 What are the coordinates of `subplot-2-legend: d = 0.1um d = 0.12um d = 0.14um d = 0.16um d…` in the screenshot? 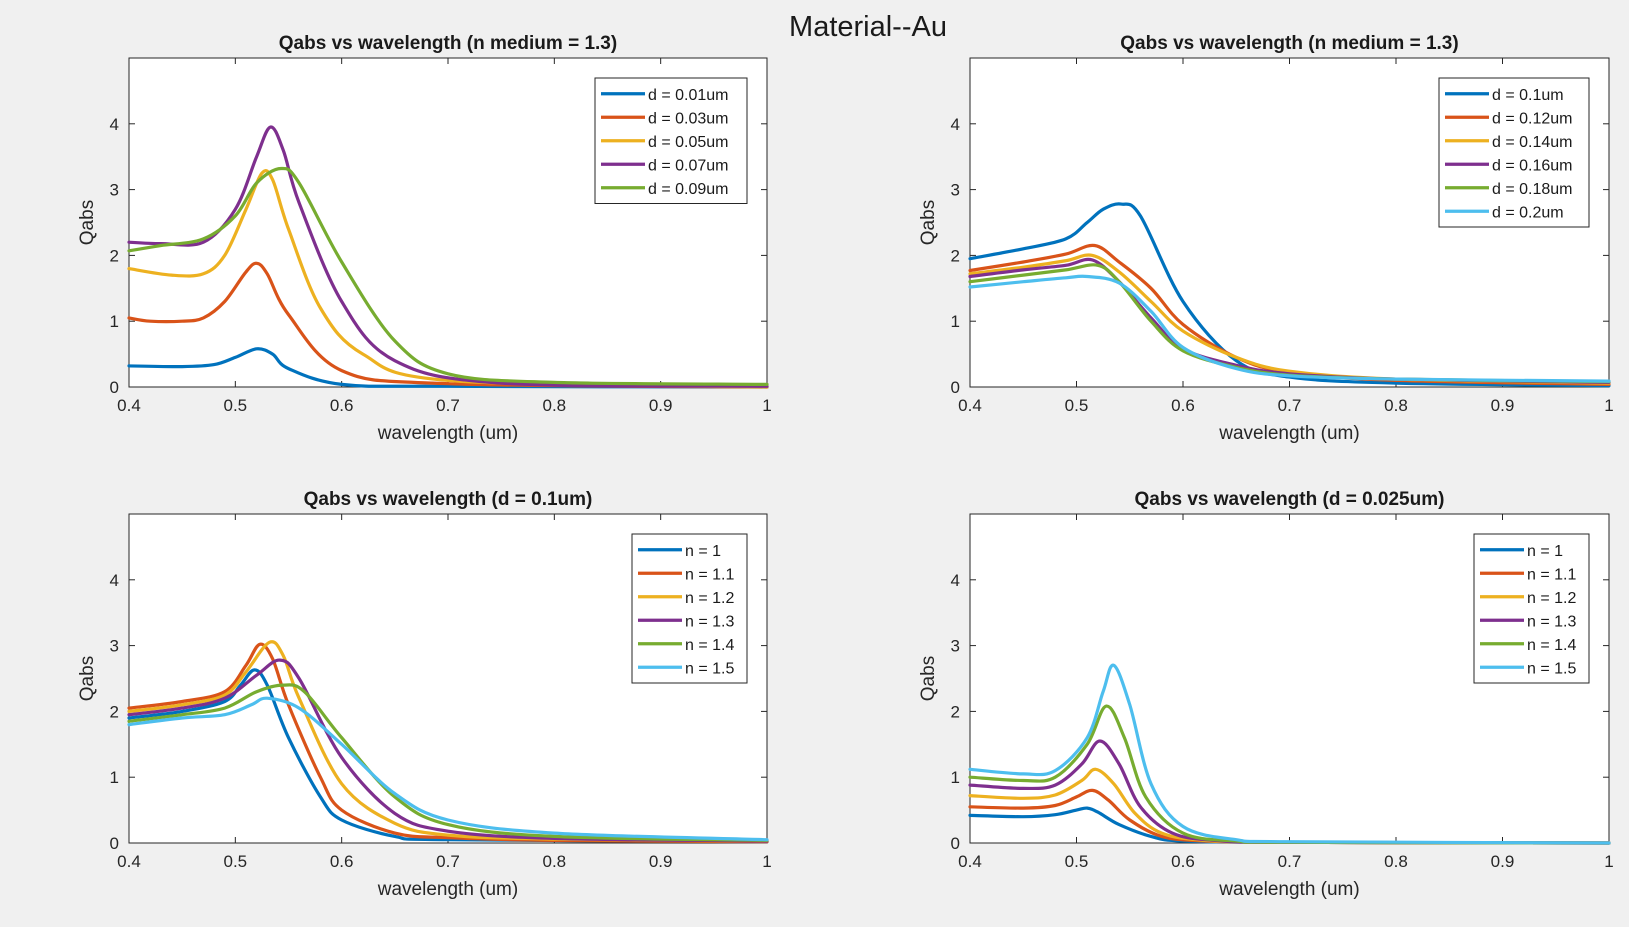 It's located at (1514, 152).